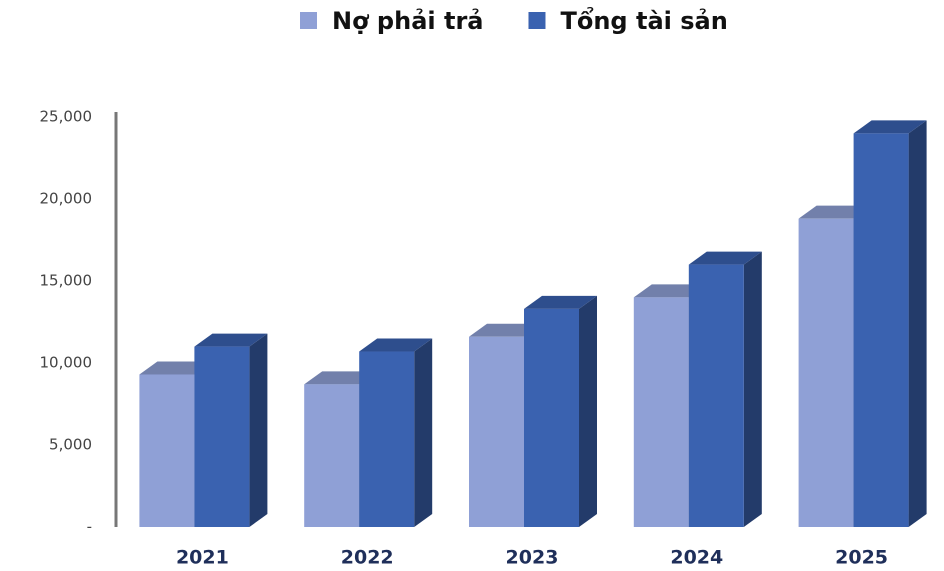 This screenshot has height=571, width=944. Describe the element at coordinates (66, 199) in the screenshot. I see `y-tick-label: 20,000` at that location.